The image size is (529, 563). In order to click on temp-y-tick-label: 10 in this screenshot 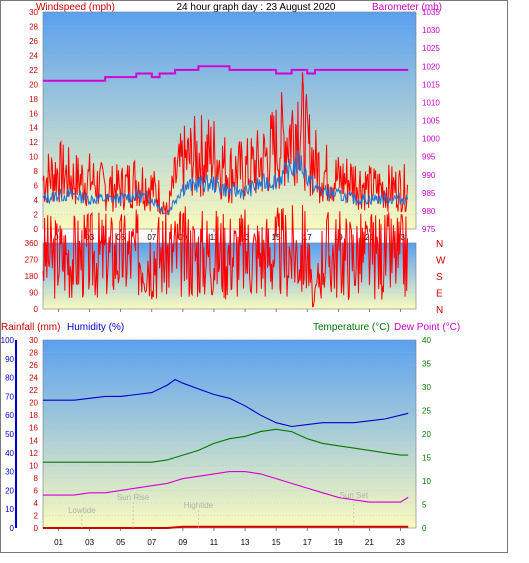, I will do `click(426, 481)`.